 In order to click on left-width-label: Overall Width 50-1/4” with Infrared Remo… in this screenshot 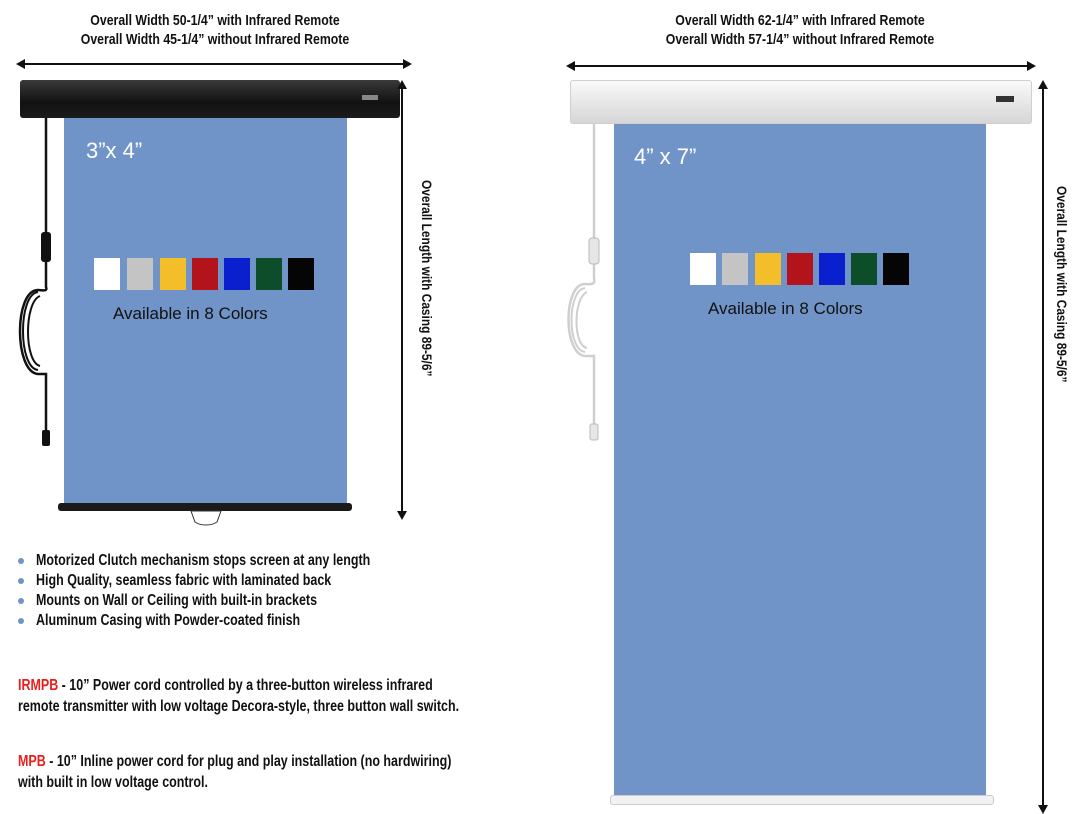, I will do `click(215, 30)`.